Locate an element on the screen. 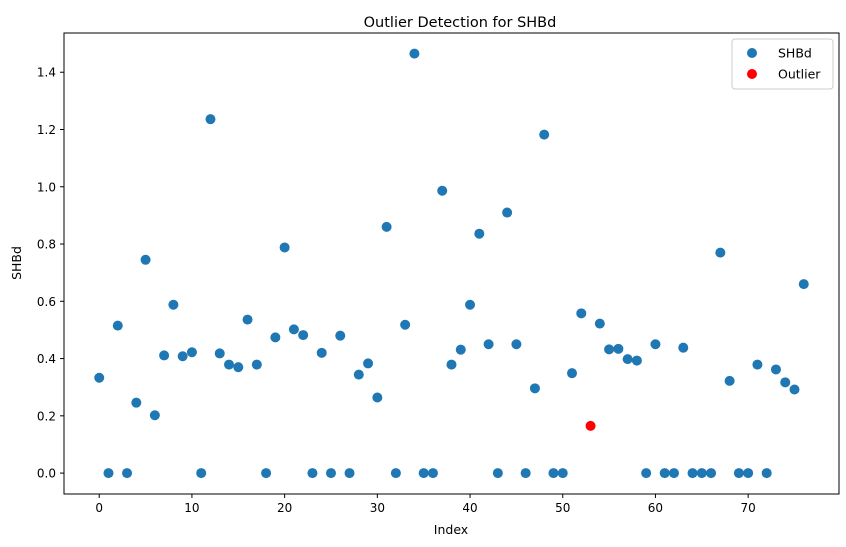  x-tick-label: 70 is located at coordinates (748, 508).